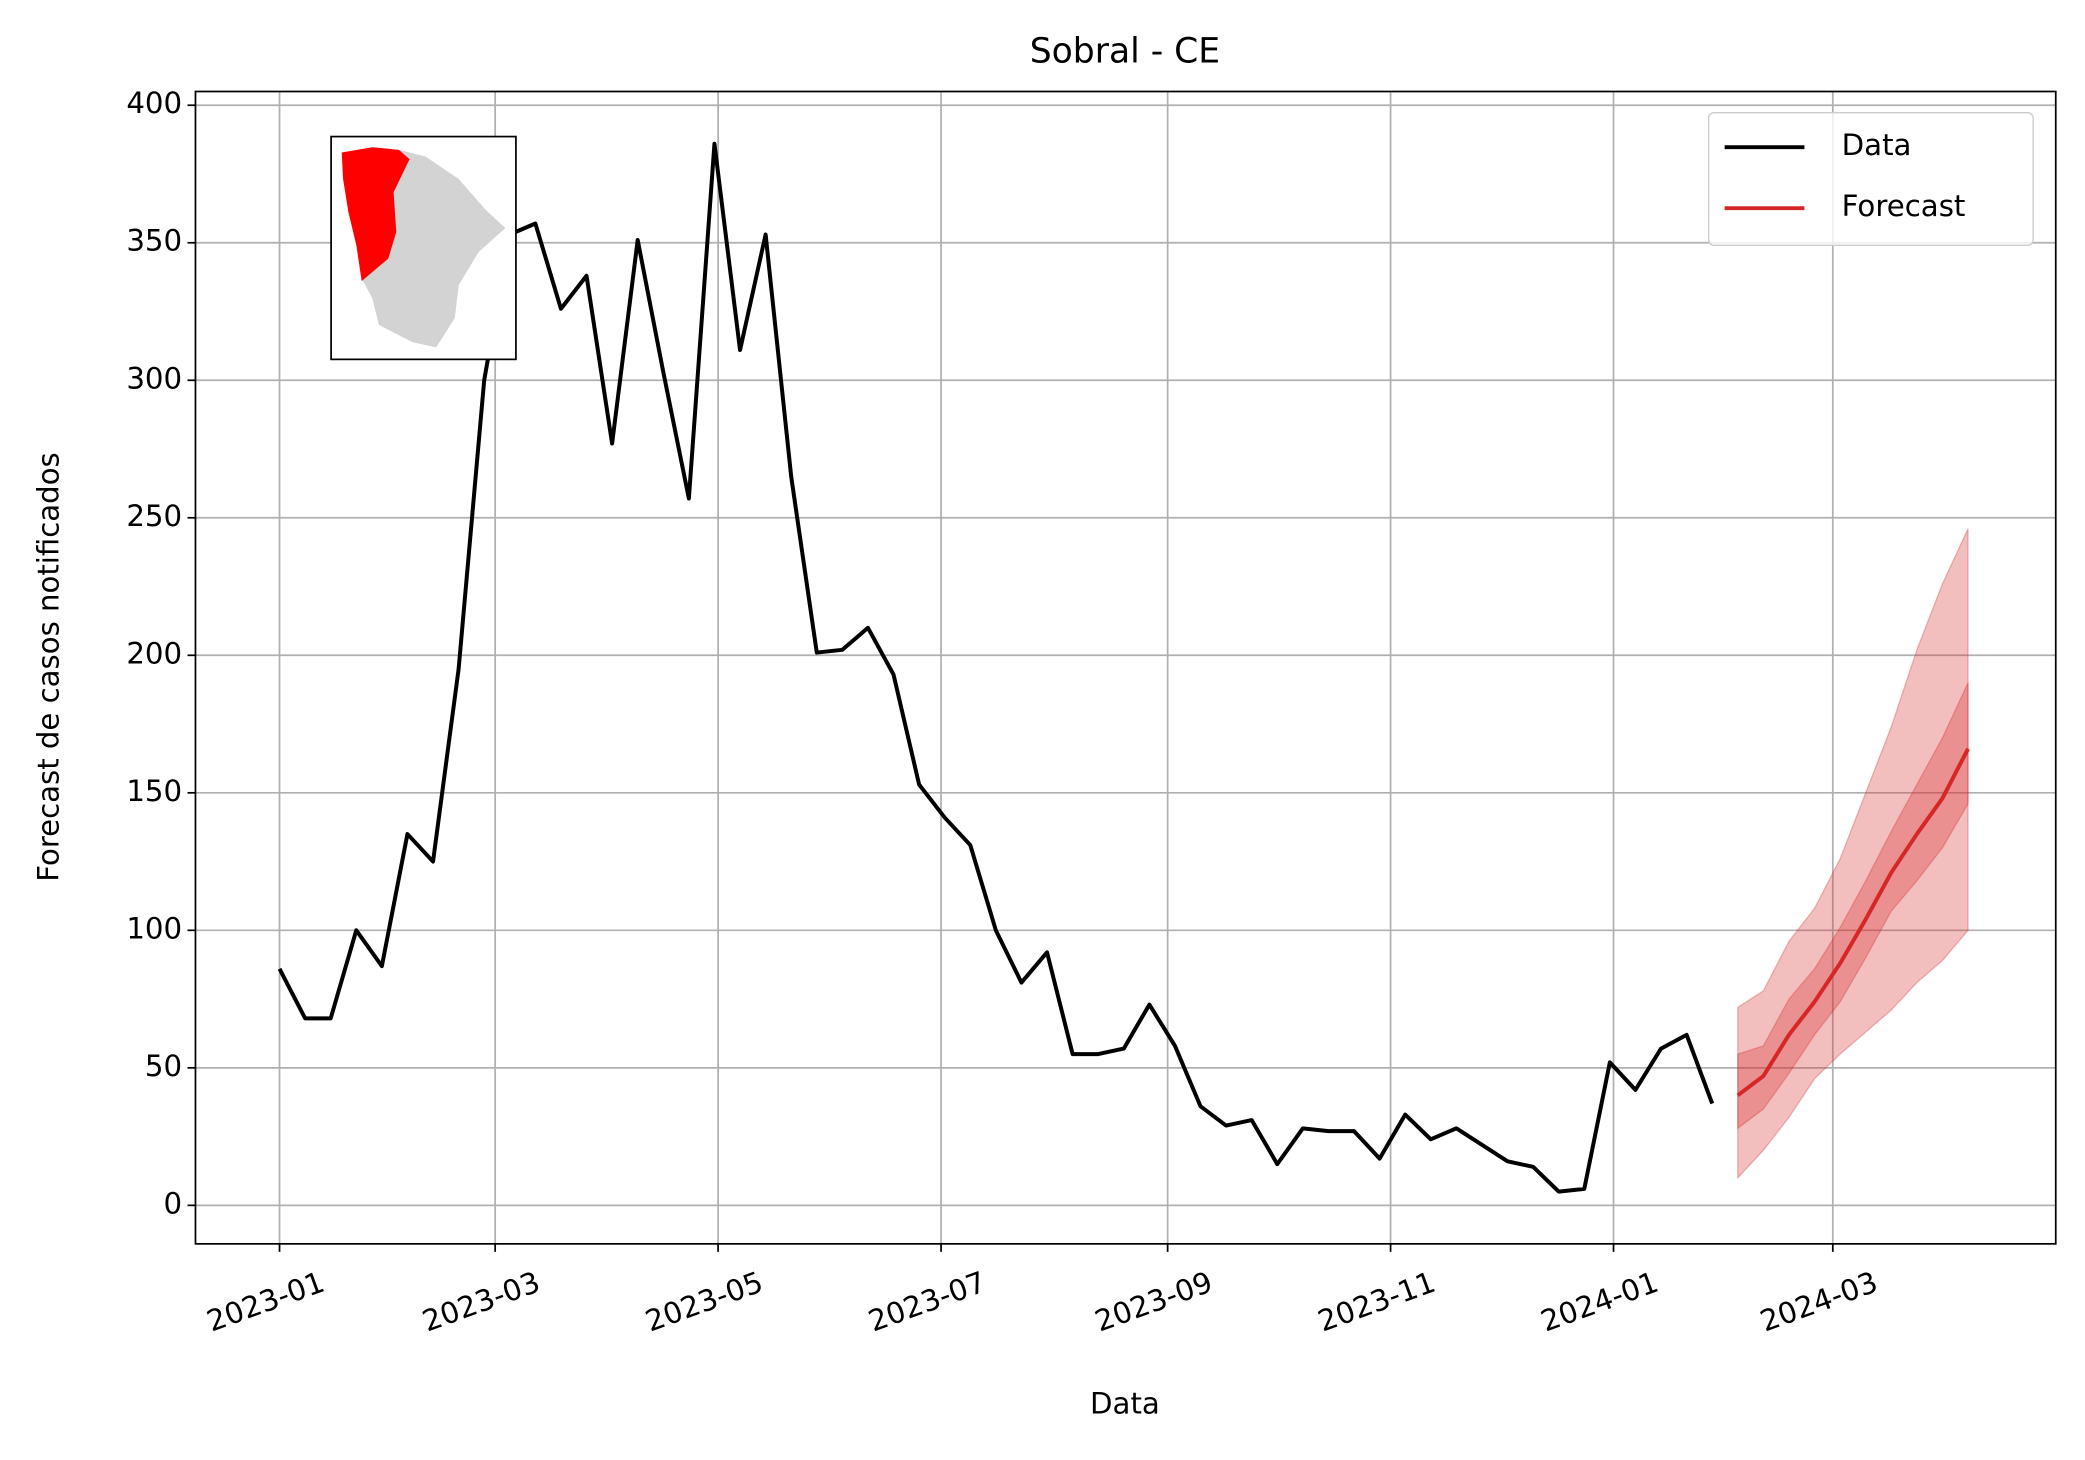 This screenshot has width=2085, height=1460. What do you see at coordinates (1871, 179) in the screenshot?
I see `legend: Data Forecast` at bounding box center [1871, 179].